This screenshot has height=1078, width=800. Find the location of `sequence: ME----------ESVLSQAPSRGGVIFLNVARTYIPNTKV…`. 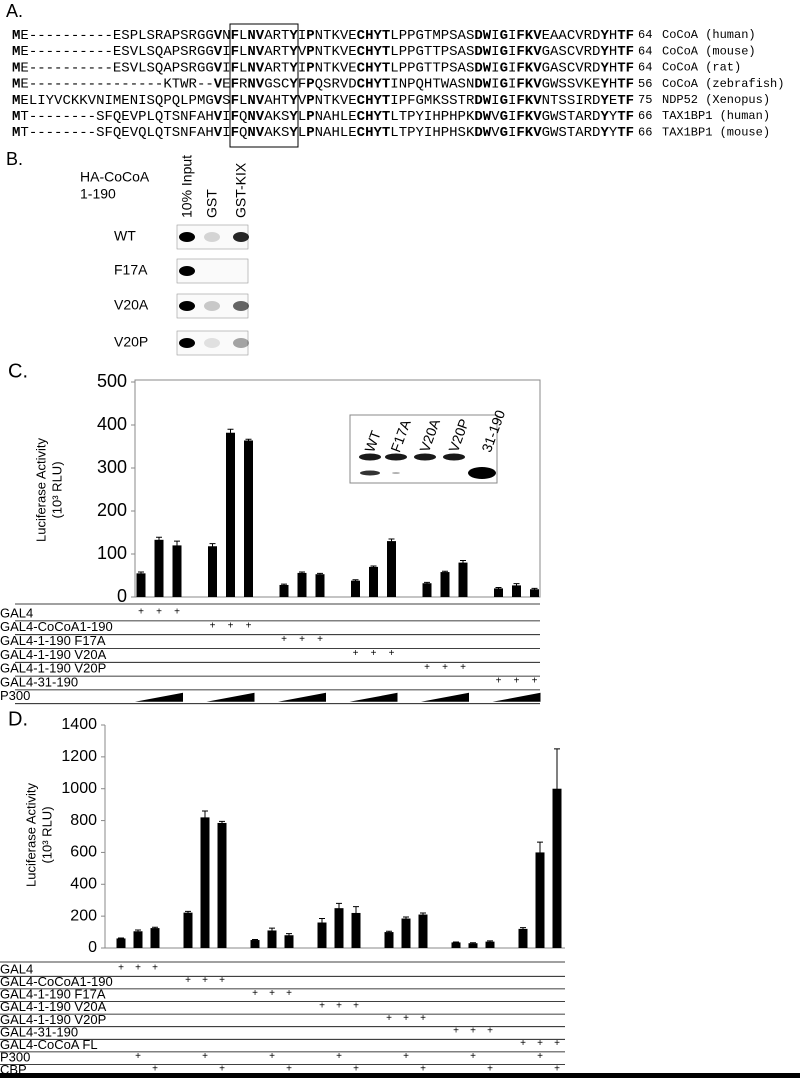

sequence: ME----------ESVLSQAPSRGGVIFLNVARTYIPNTKV… is located at coordinates (323, 68).